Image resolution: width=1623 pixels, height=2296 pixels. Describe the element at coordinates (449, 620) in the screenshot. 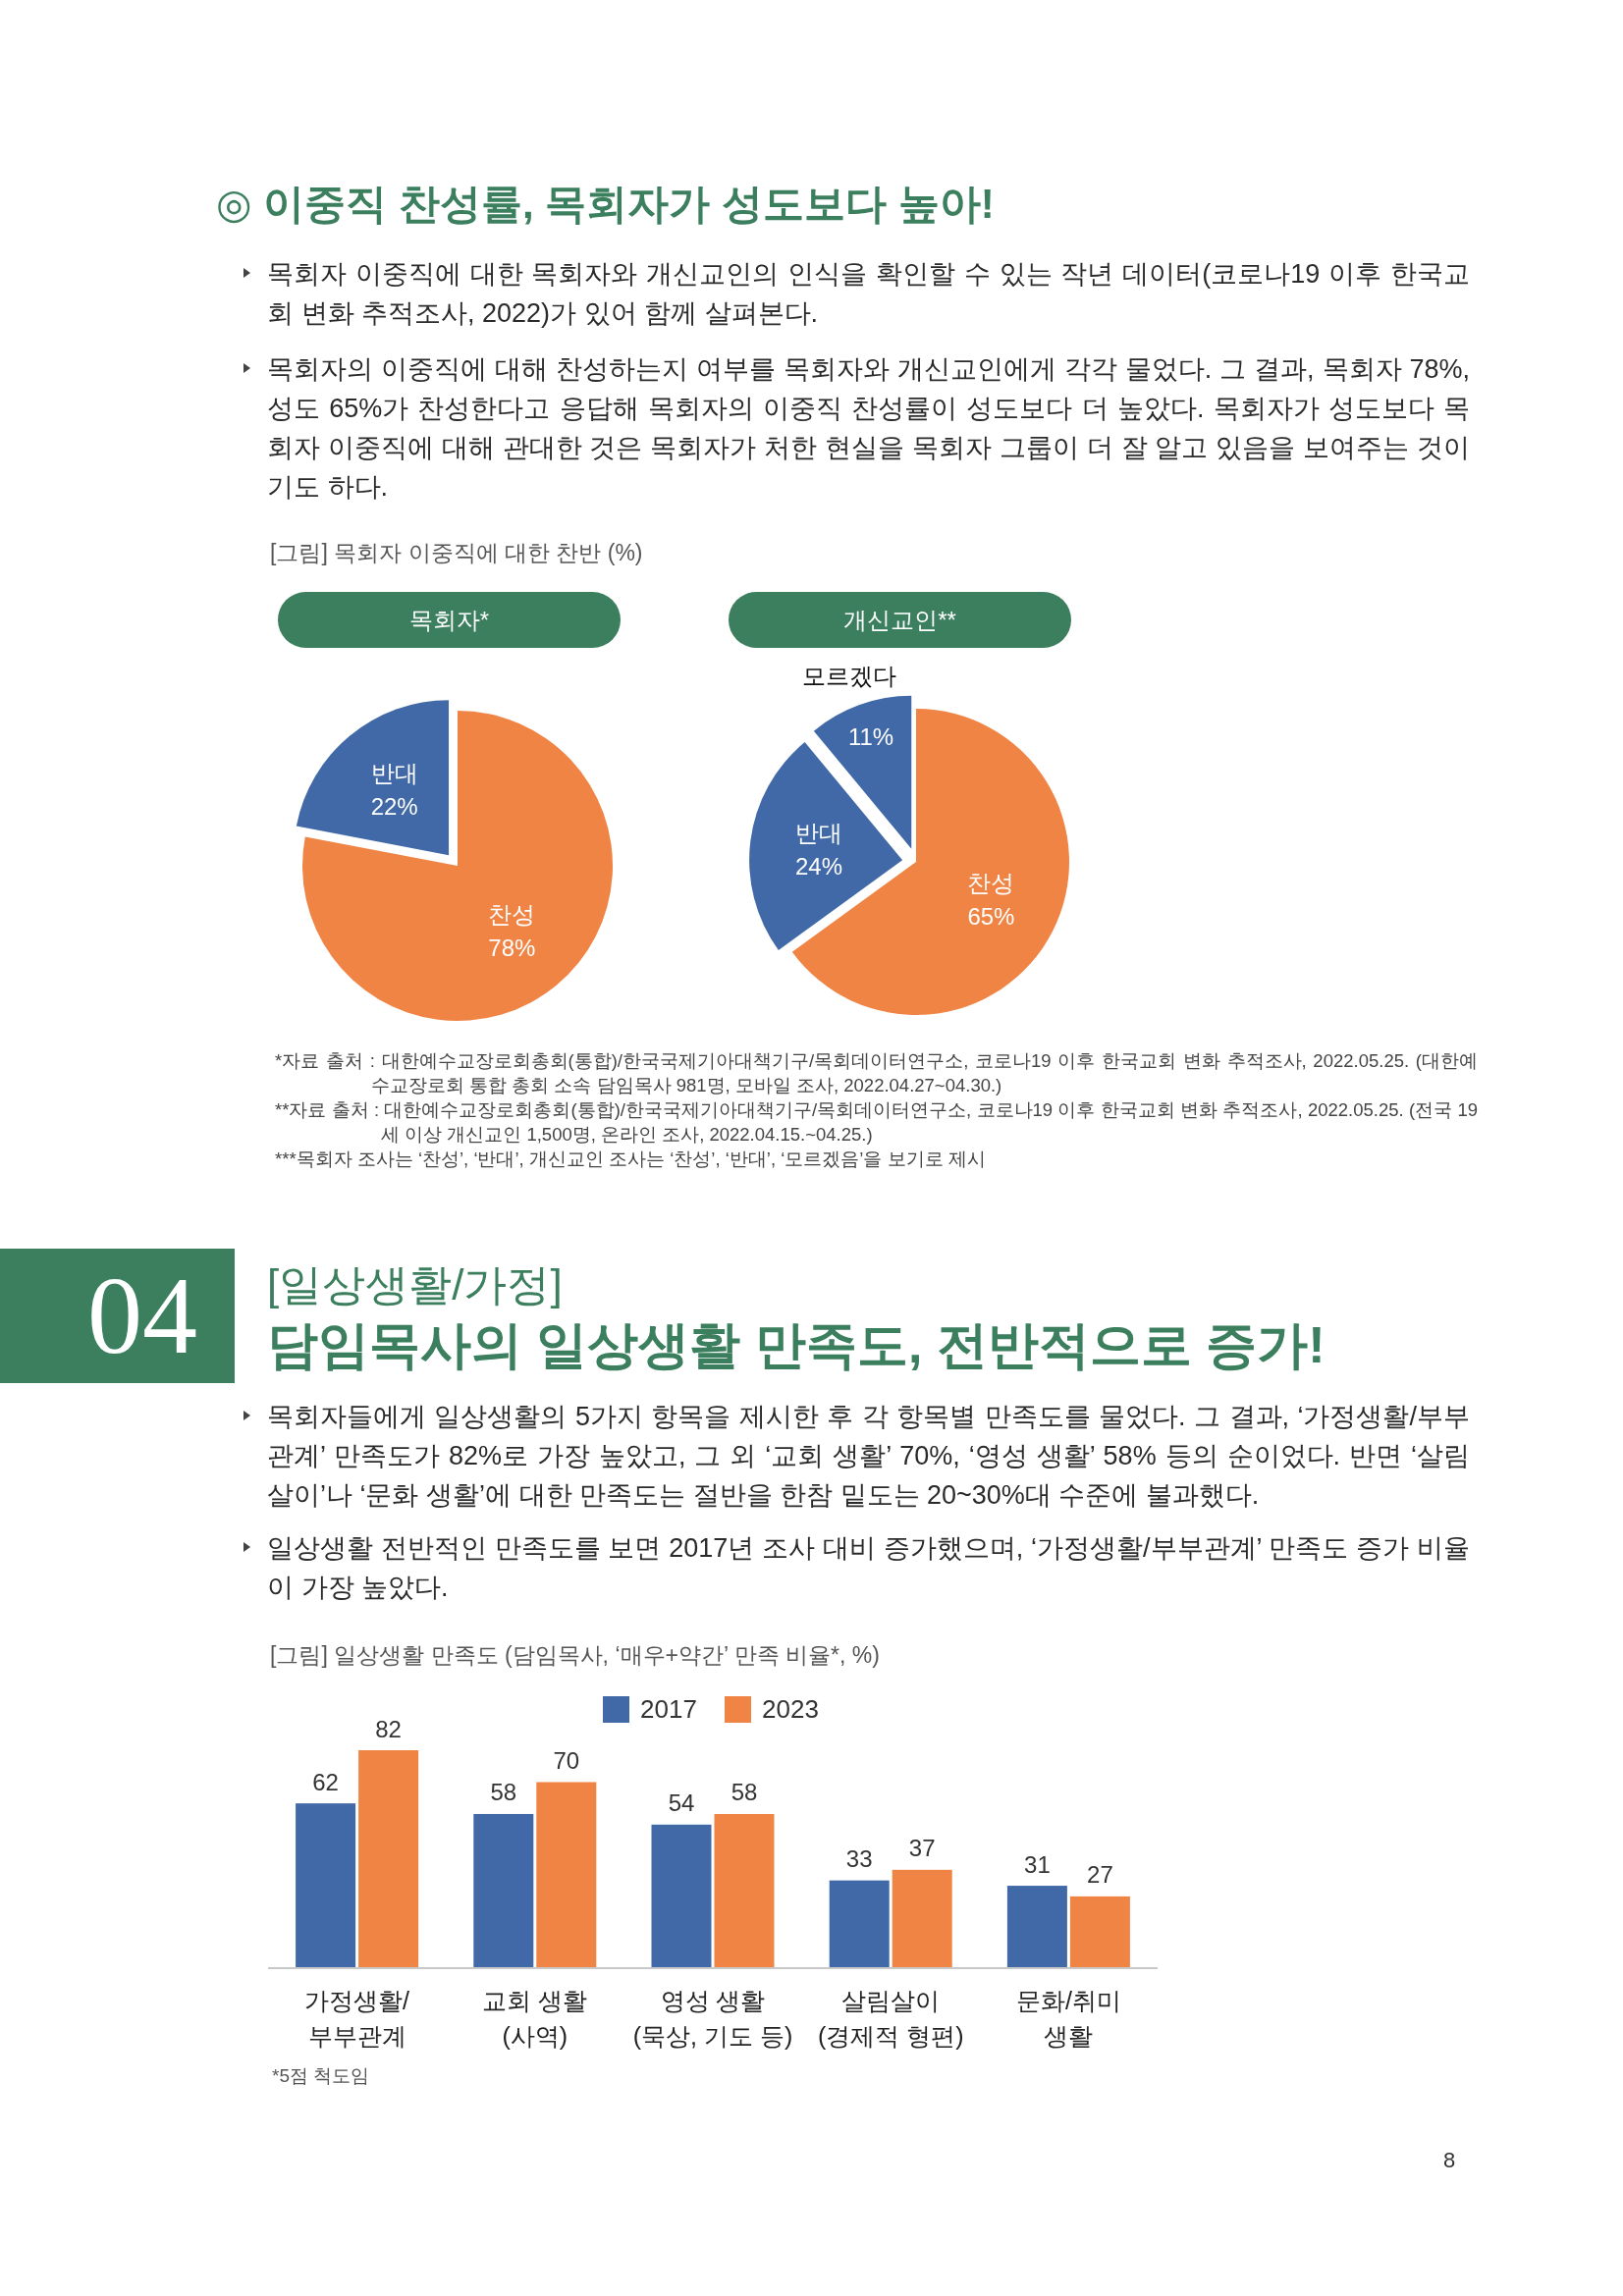

I see `chart-title: 목회자*` at that location.